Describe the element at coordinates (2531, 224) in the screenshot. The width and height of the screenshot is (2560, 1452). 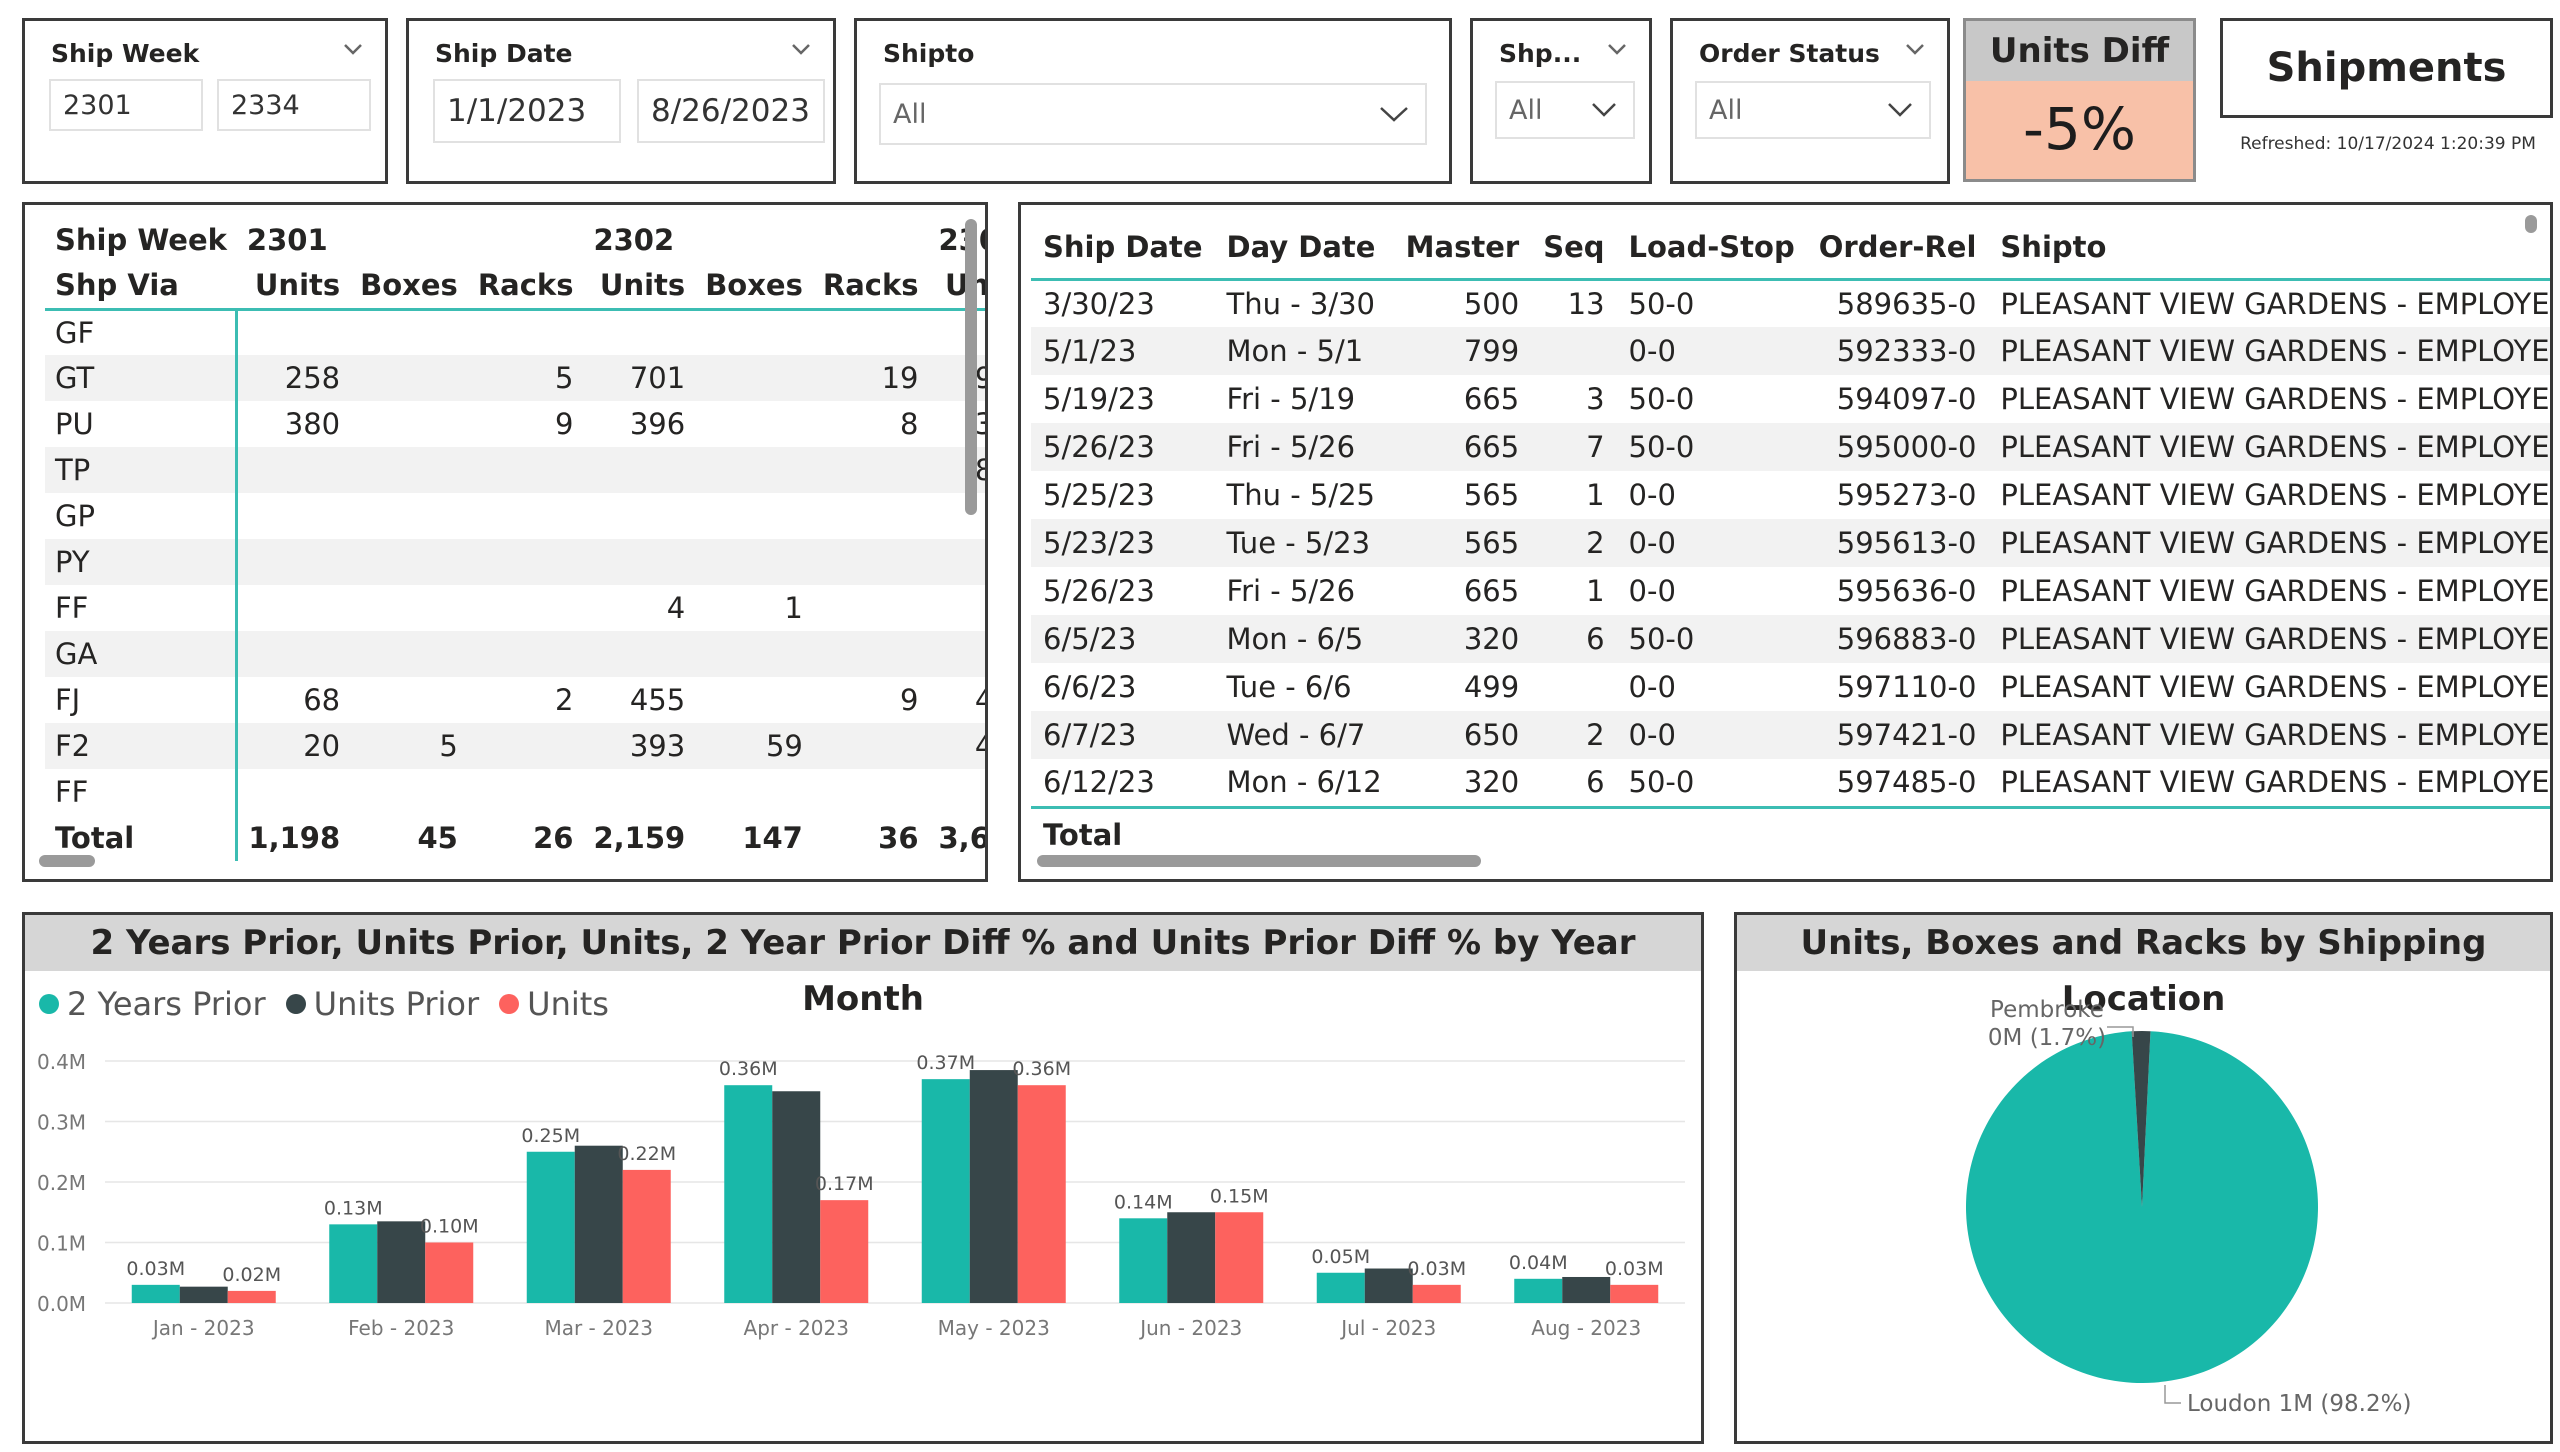
I see `detail-vertical-scrollbar` at that location.